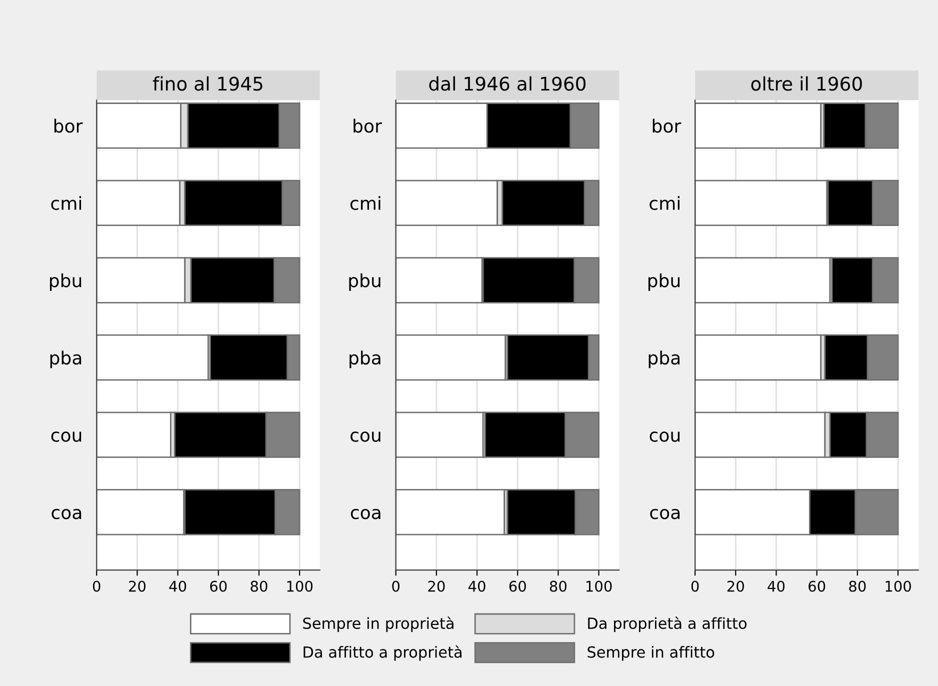  I want to click on chart-title: fino al 1945, so click(207, 83).